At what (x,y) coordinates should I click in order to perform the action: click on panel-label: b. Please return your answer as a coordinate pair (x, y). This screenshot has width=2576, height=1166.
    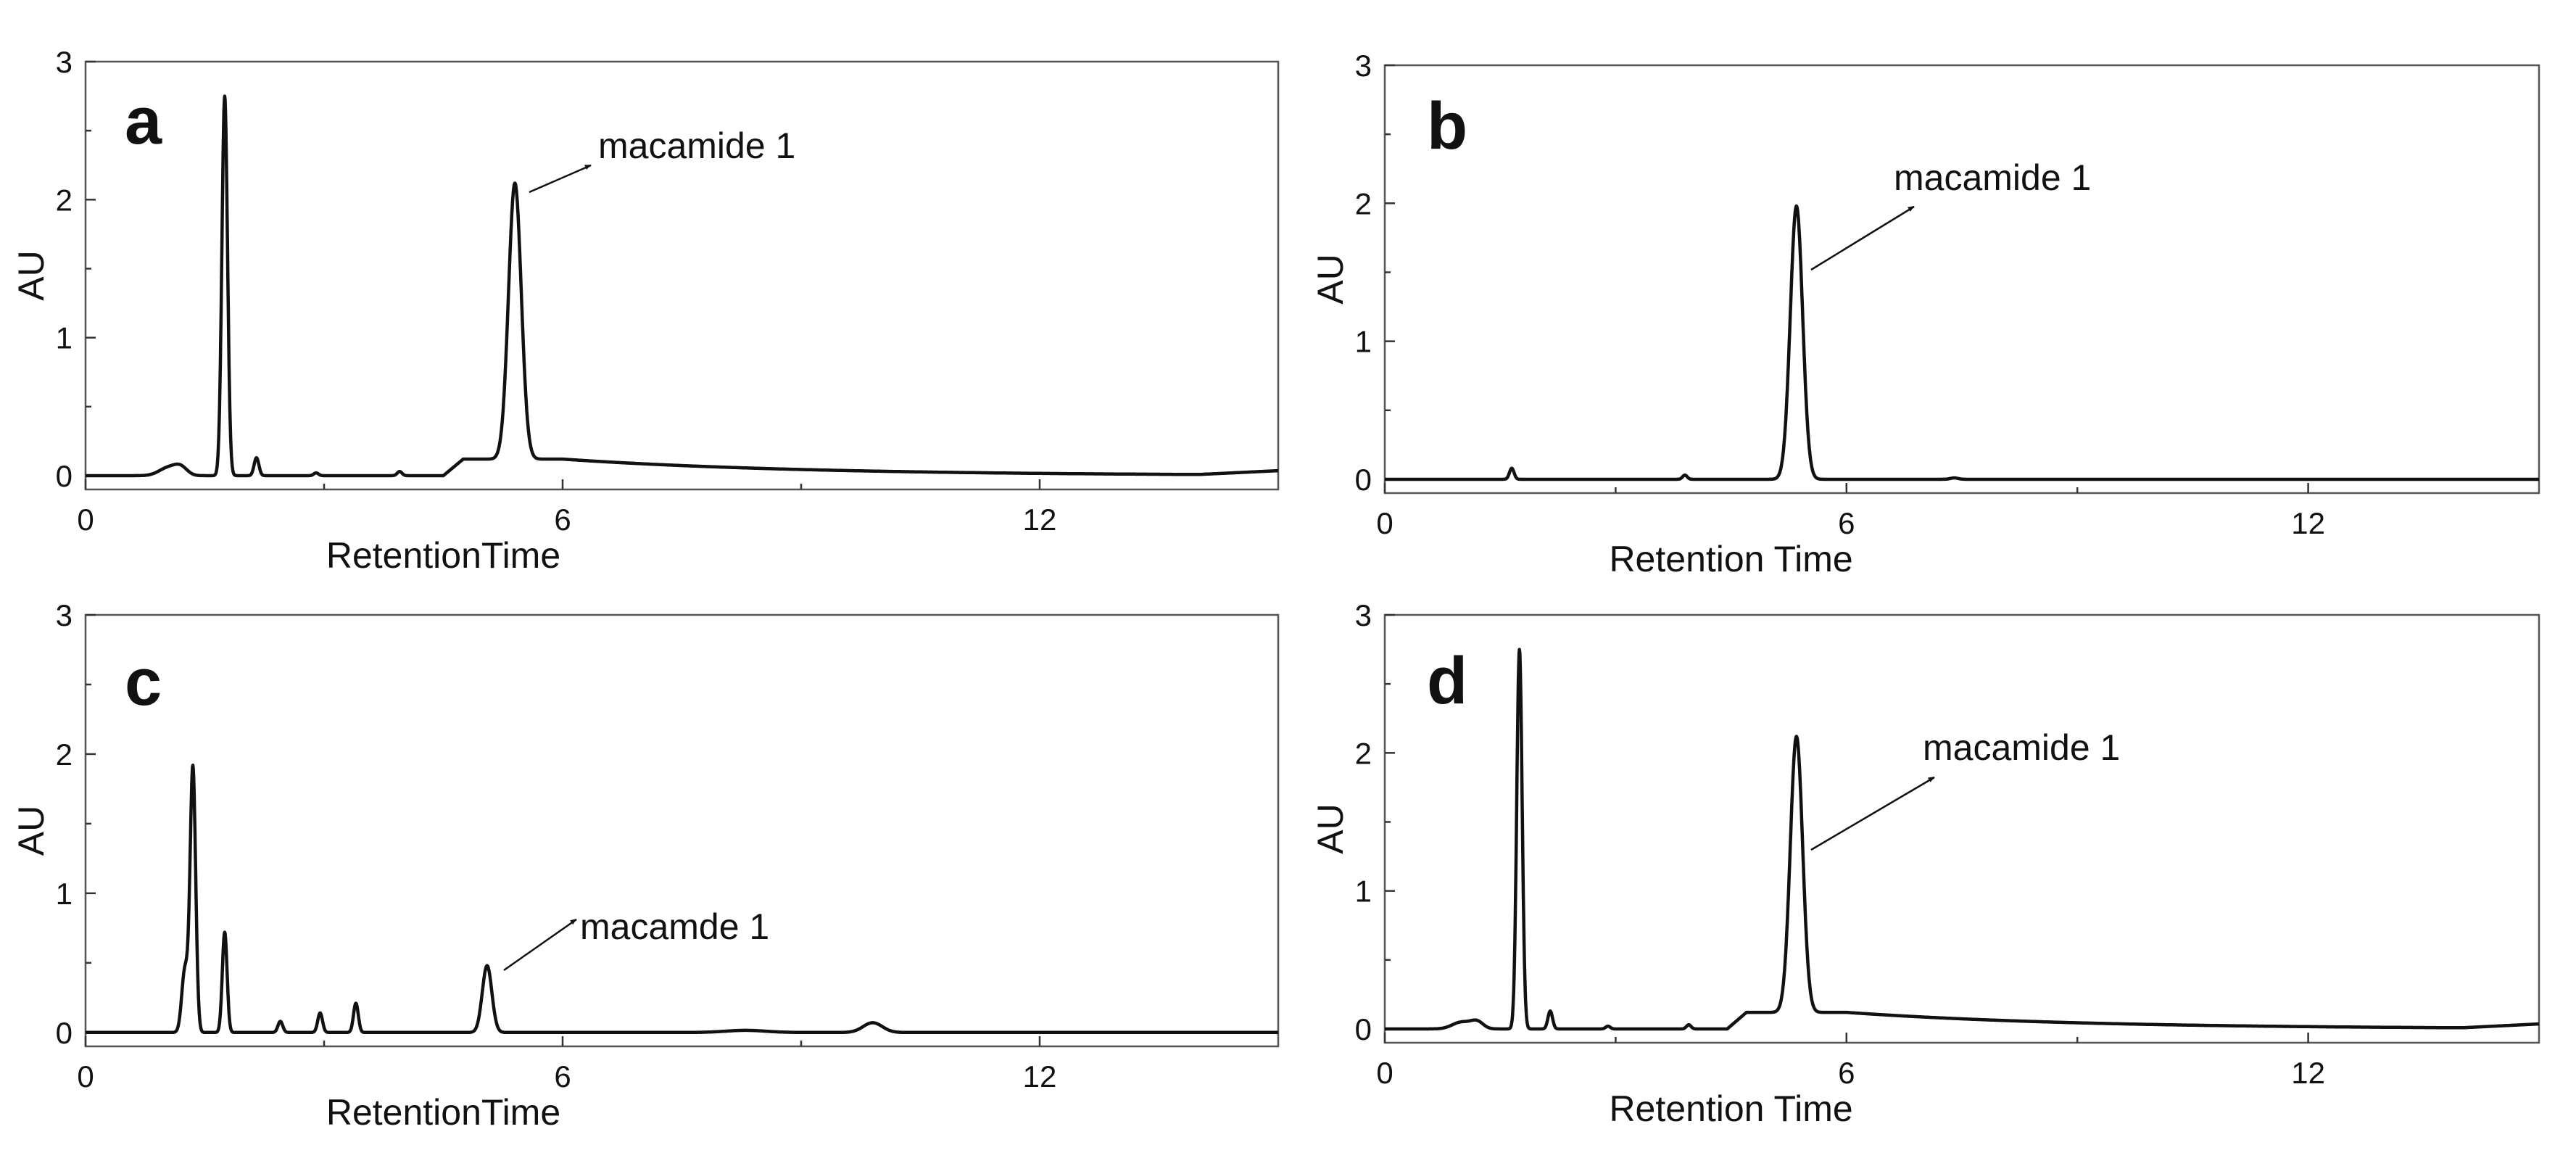
    Looking at the image, I should click on (1447, 126).